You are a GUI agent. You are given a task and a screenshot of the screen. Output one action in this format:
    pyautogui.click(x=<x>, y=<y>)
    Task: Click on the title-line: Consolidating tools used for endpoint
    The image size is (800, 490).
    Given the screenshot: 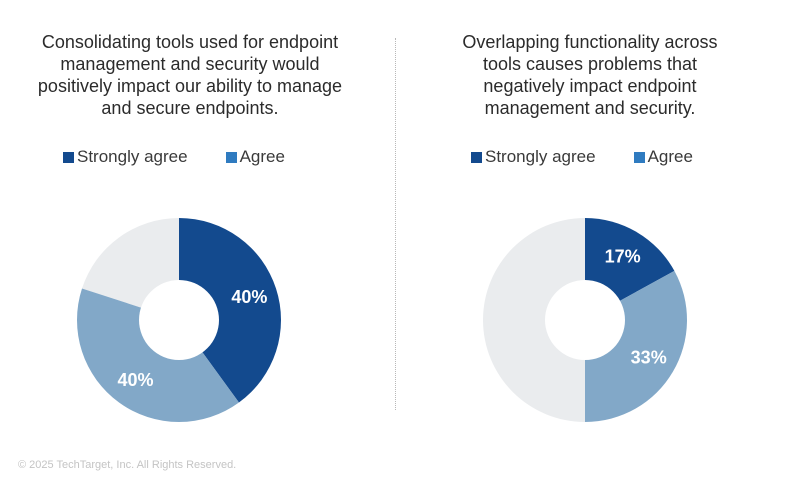 What is the action you would take?
    pyautogui.click(x=190, y=42)
    